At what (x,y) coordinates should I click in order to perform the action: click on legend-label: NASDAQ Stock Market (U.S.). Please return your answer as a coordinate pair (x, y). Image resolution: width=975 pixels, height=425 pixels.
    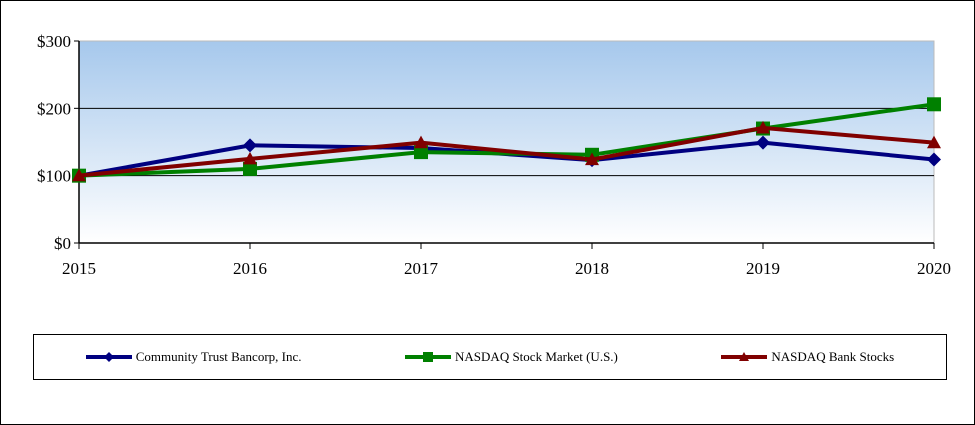
    Looking at the image, I should click on (536, 356).